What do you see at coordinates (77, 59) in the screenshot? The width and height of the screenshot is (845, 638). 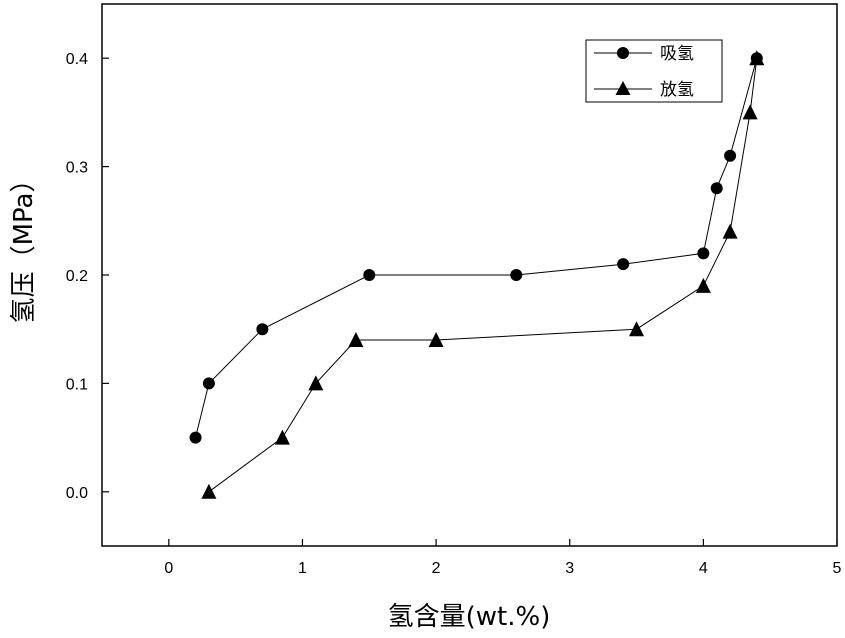 I see `y-tick-label: 0.4` at bounding box center [77, 59].